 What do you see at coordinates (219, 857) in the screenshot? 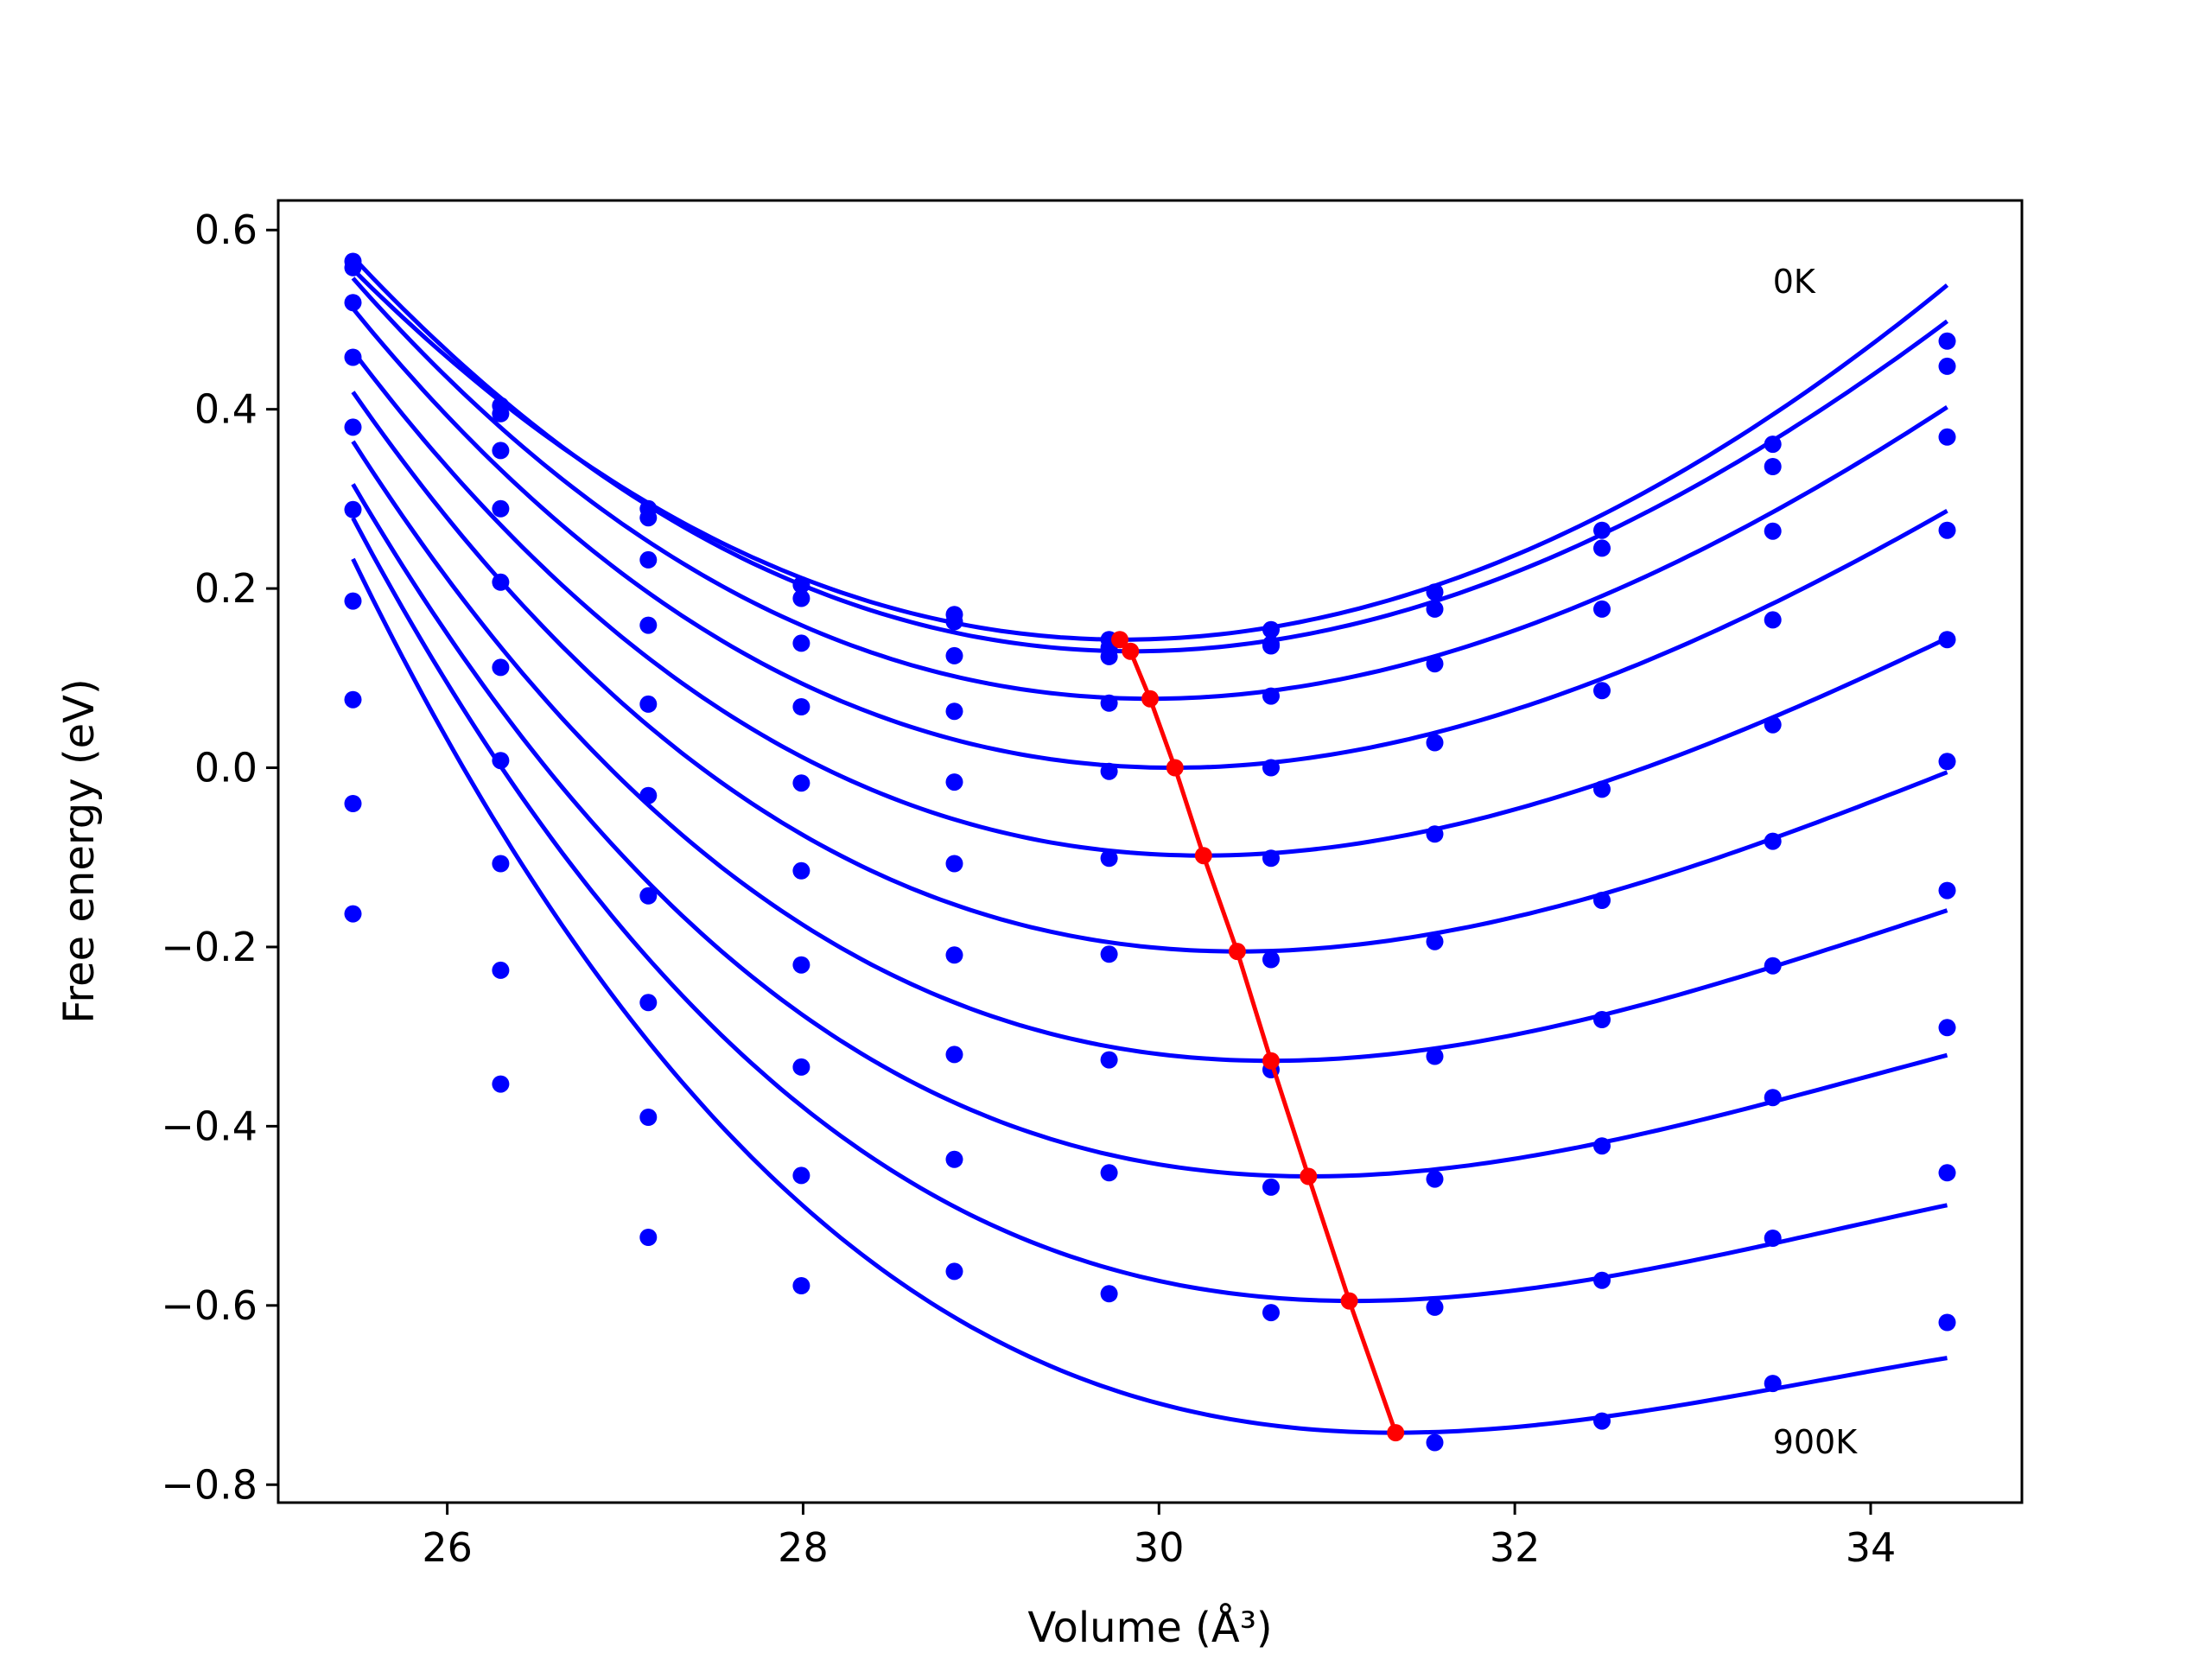
I see `y-axis-ticks: −0.8 −0.6 −0.4 −0.2 0.0 0.2 0.4 0.6` at bounding box center [219, 857].